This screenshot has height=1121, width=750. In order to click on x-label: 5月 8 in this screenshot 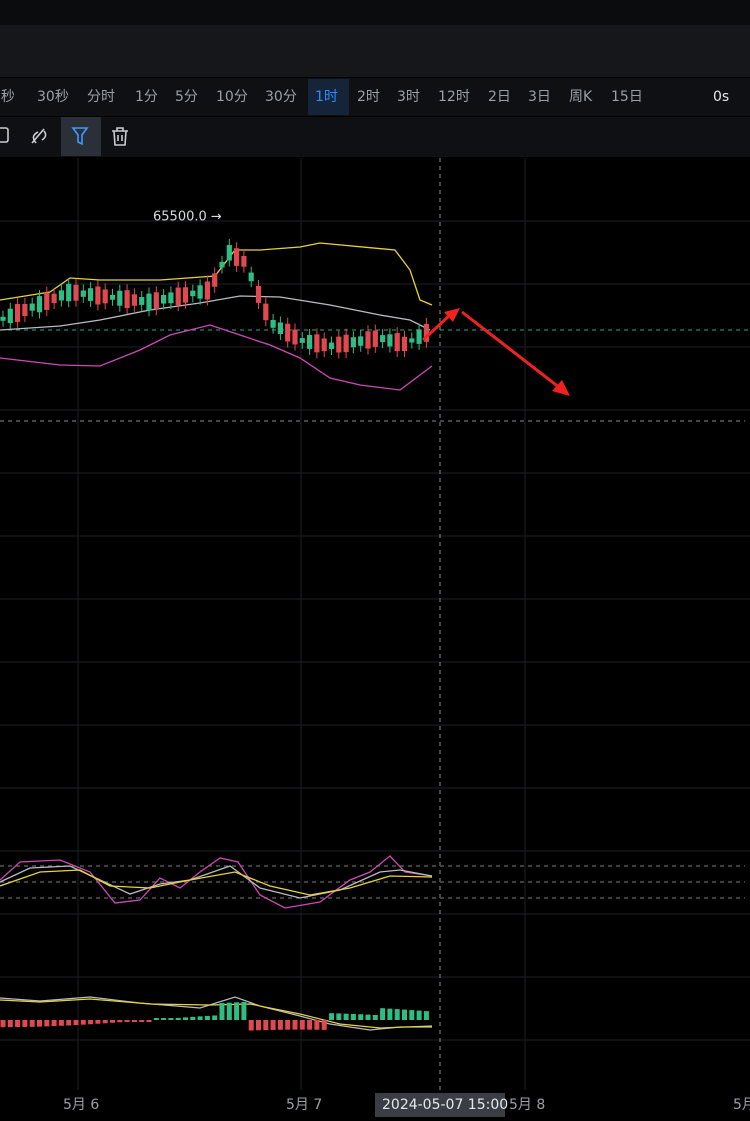, I will do `click(527, 1105)`.